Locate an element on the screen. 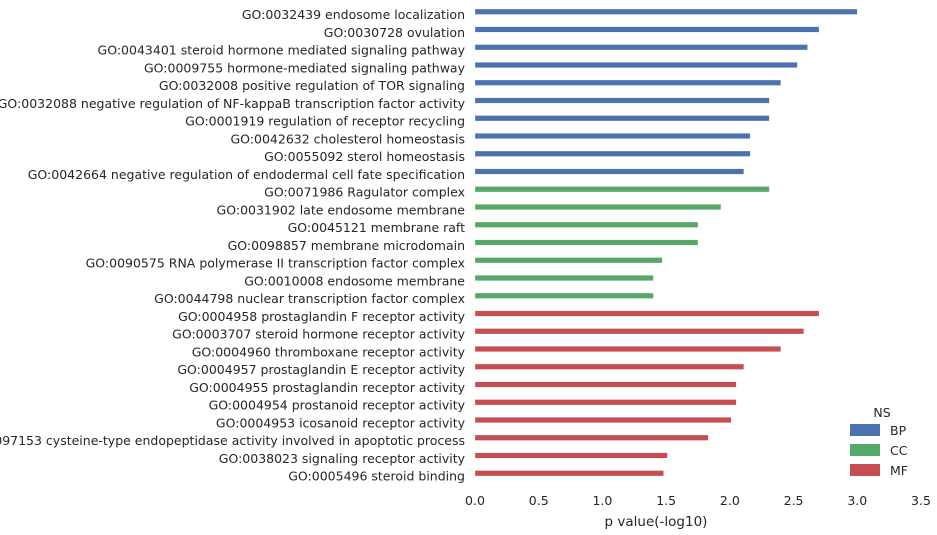 This screenshot has height=535, width=937. legend-title: NS is located at coordinates (881, 412).